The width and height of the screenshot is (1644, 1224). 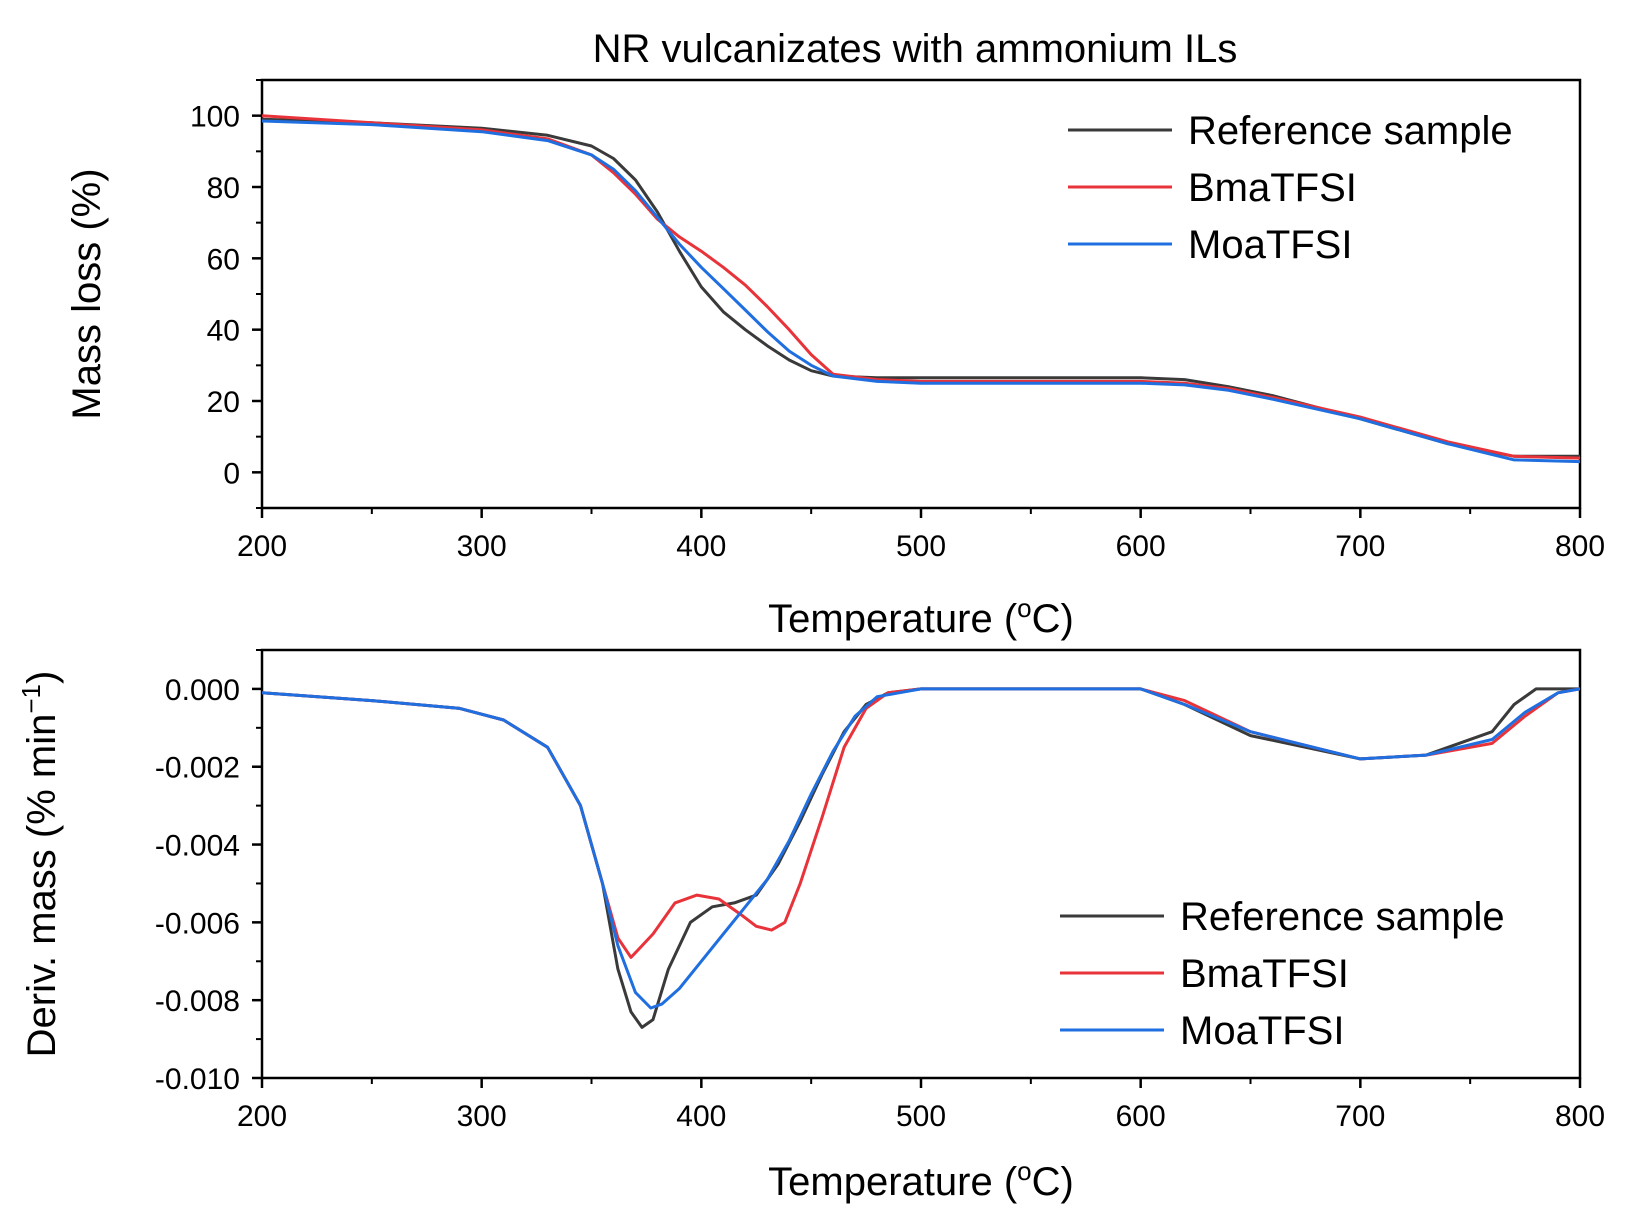 I want to click on y-tick-label: -0.002, so click(x=197, y=768).